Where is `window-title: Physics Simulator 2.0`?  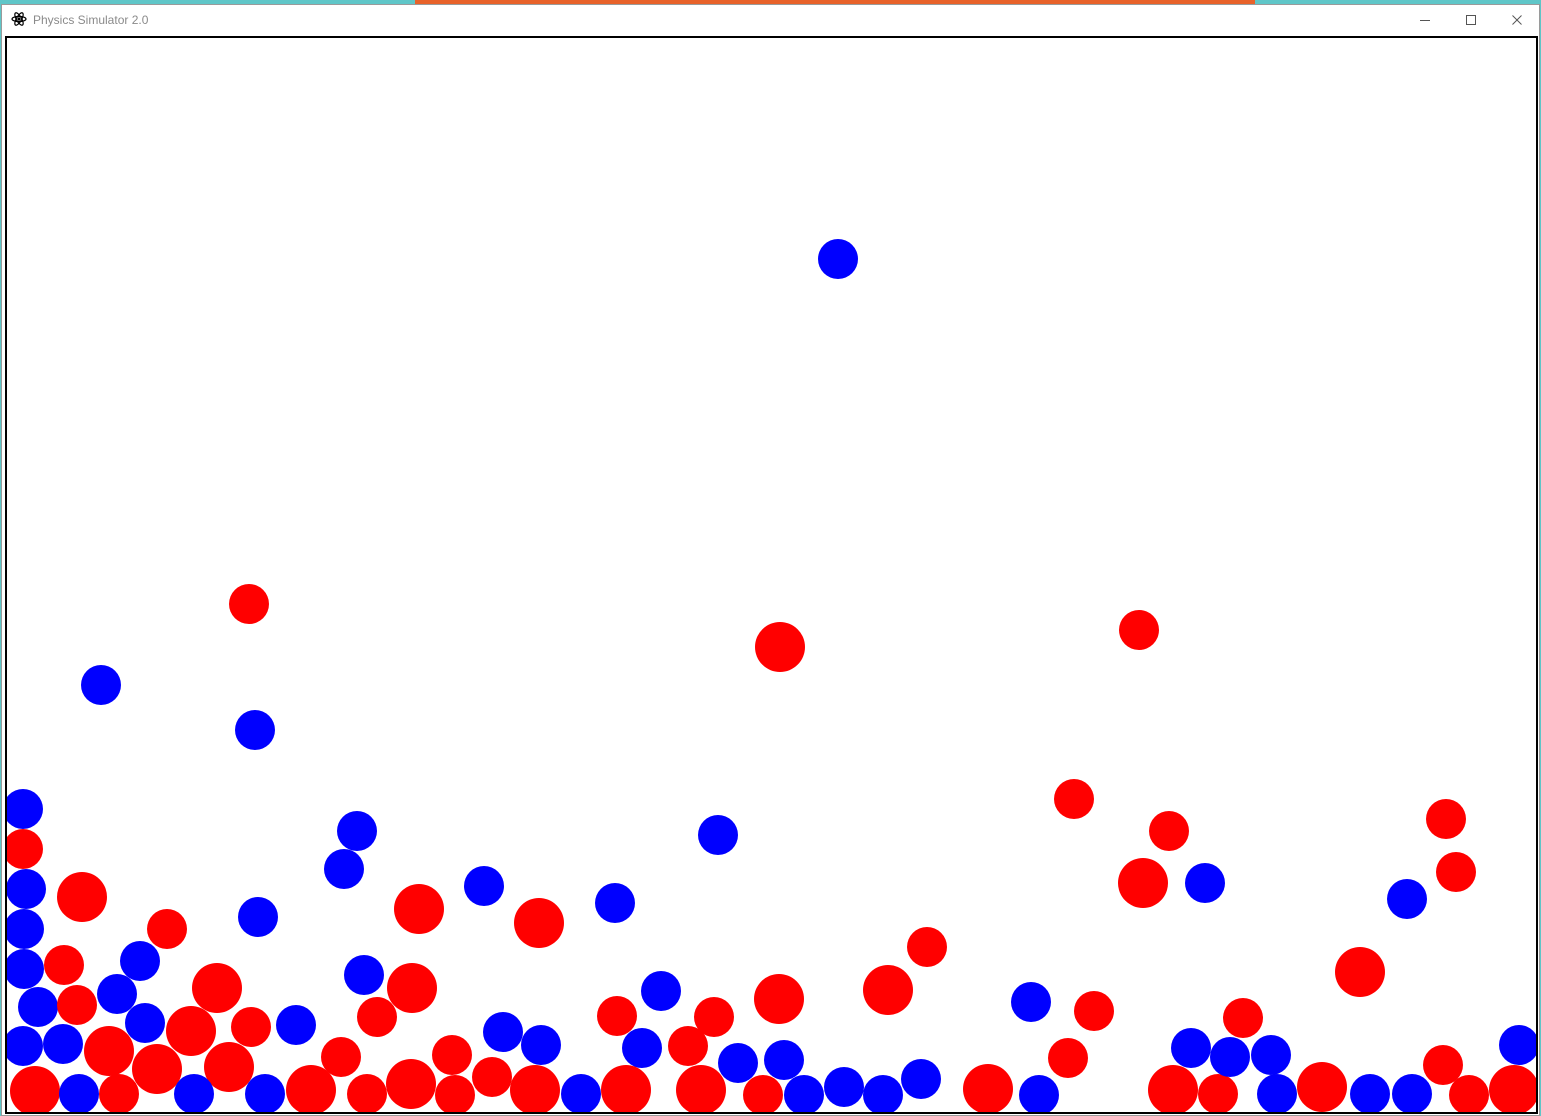 window-title: Physics Simulator 2.0 is located at coordinates (91, 20).